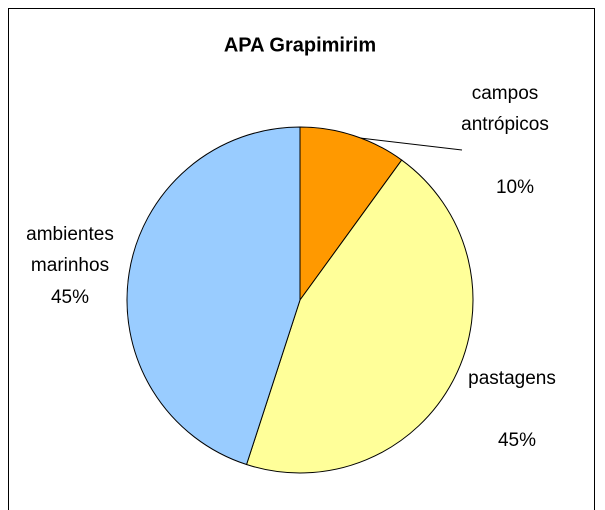 The height and width of the screenshot is (510, 605). I want to click on slice-label: campos antrópicos, so click(505, 109).